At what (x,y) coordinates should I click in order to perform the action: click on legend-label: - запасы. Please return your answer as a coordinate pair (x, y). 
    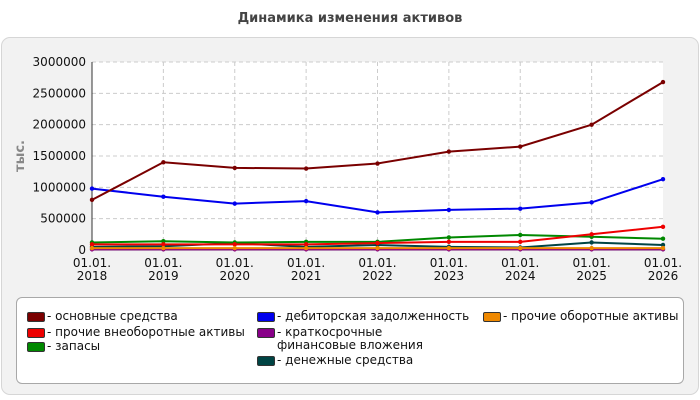
    Looking at the image, I should click on (74, 346).